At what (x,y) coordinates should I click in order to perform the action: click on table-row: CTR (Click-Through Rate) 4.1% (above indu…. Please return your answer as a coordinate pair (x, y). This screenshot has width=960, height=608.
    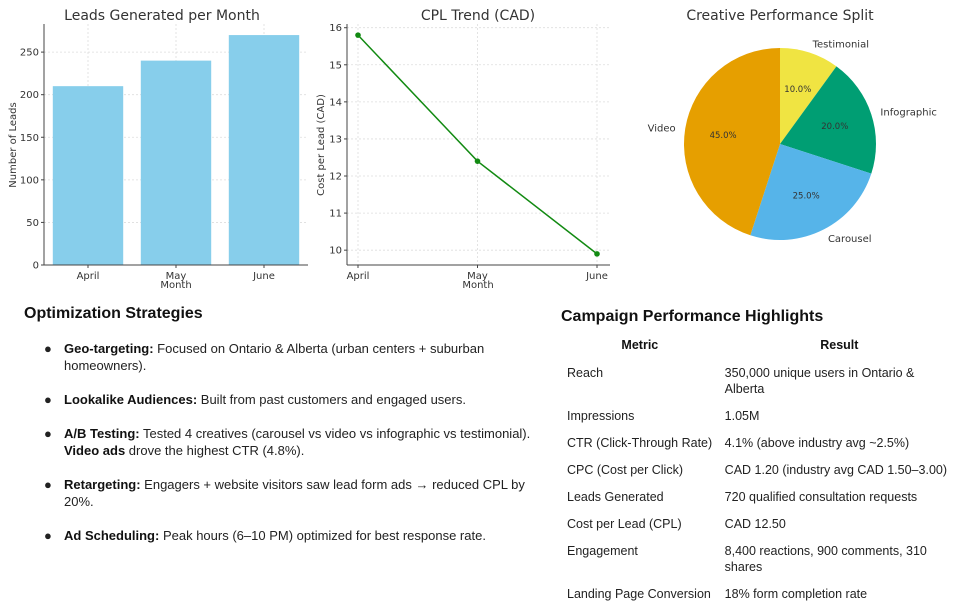
    Looking at the image, I should click on (760, 443).